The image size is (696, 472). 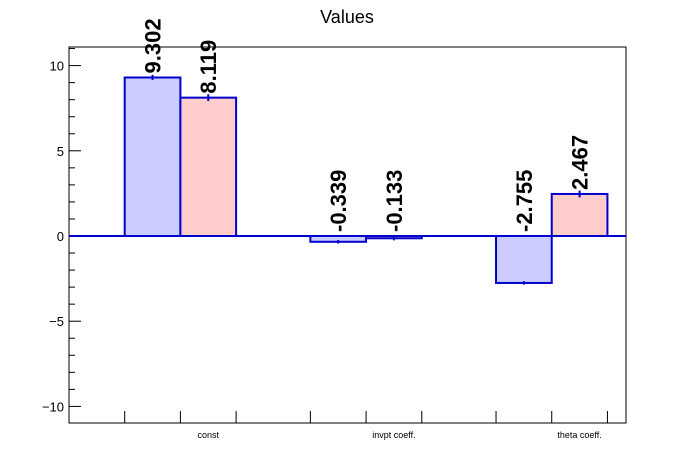 I want to click on x-category-label: theta coeff., so click(x=579, y=435).